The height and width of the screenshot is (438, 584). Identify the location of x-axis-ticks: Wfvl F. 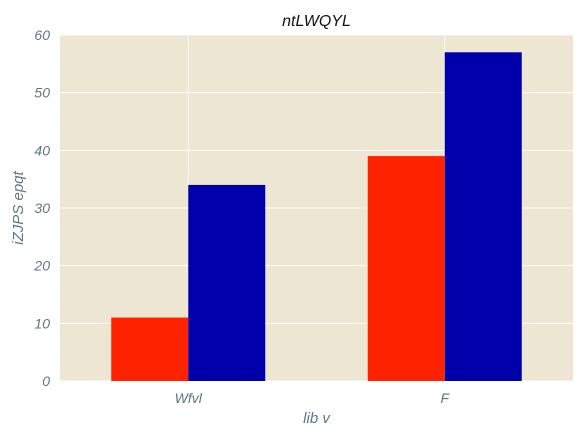
(313, 398).